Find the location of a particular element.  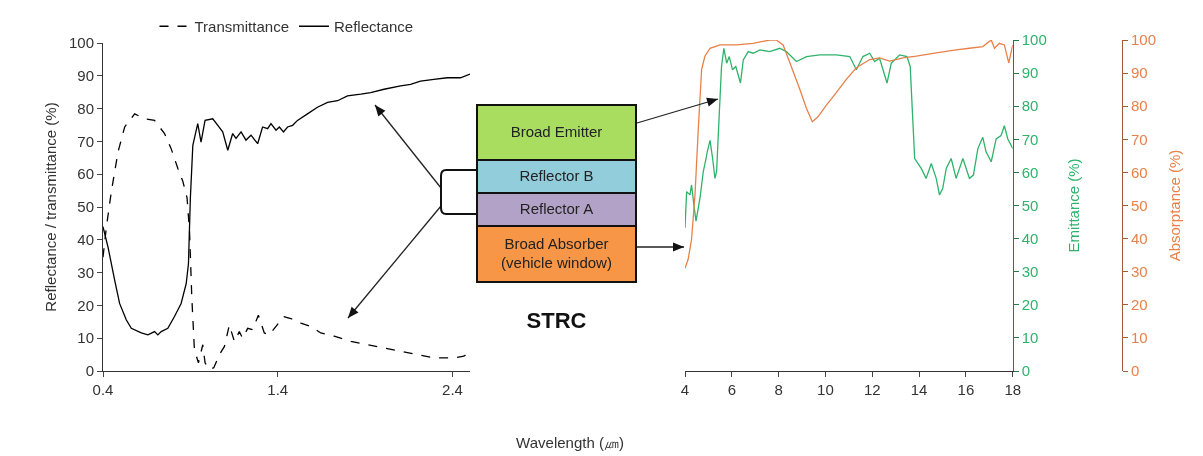

y3-tick-label: 60 is located at coordinates (1139, 172).